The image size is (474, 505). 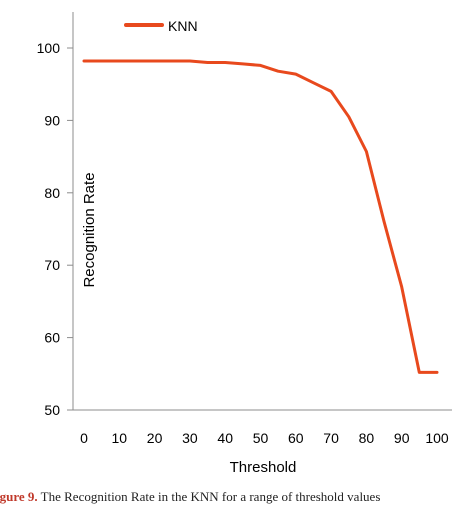 I want to click on x-tick-label: 50, so click(x=261, y=438).